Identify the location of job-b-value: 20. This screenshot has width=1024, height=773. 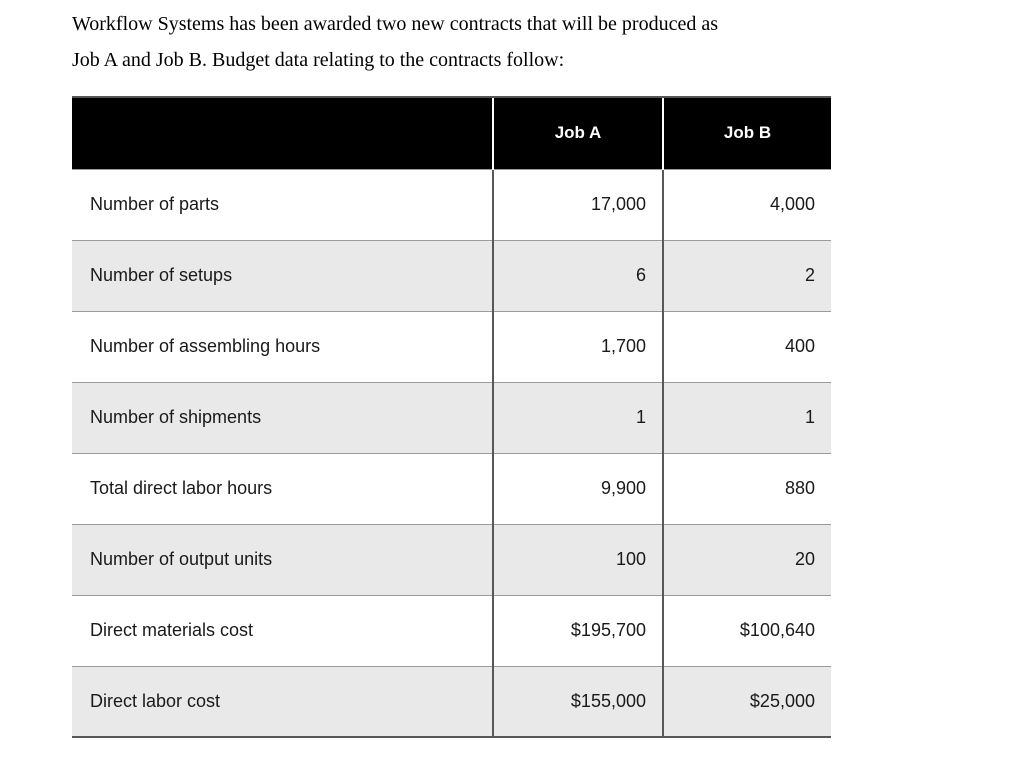
(746, 559).